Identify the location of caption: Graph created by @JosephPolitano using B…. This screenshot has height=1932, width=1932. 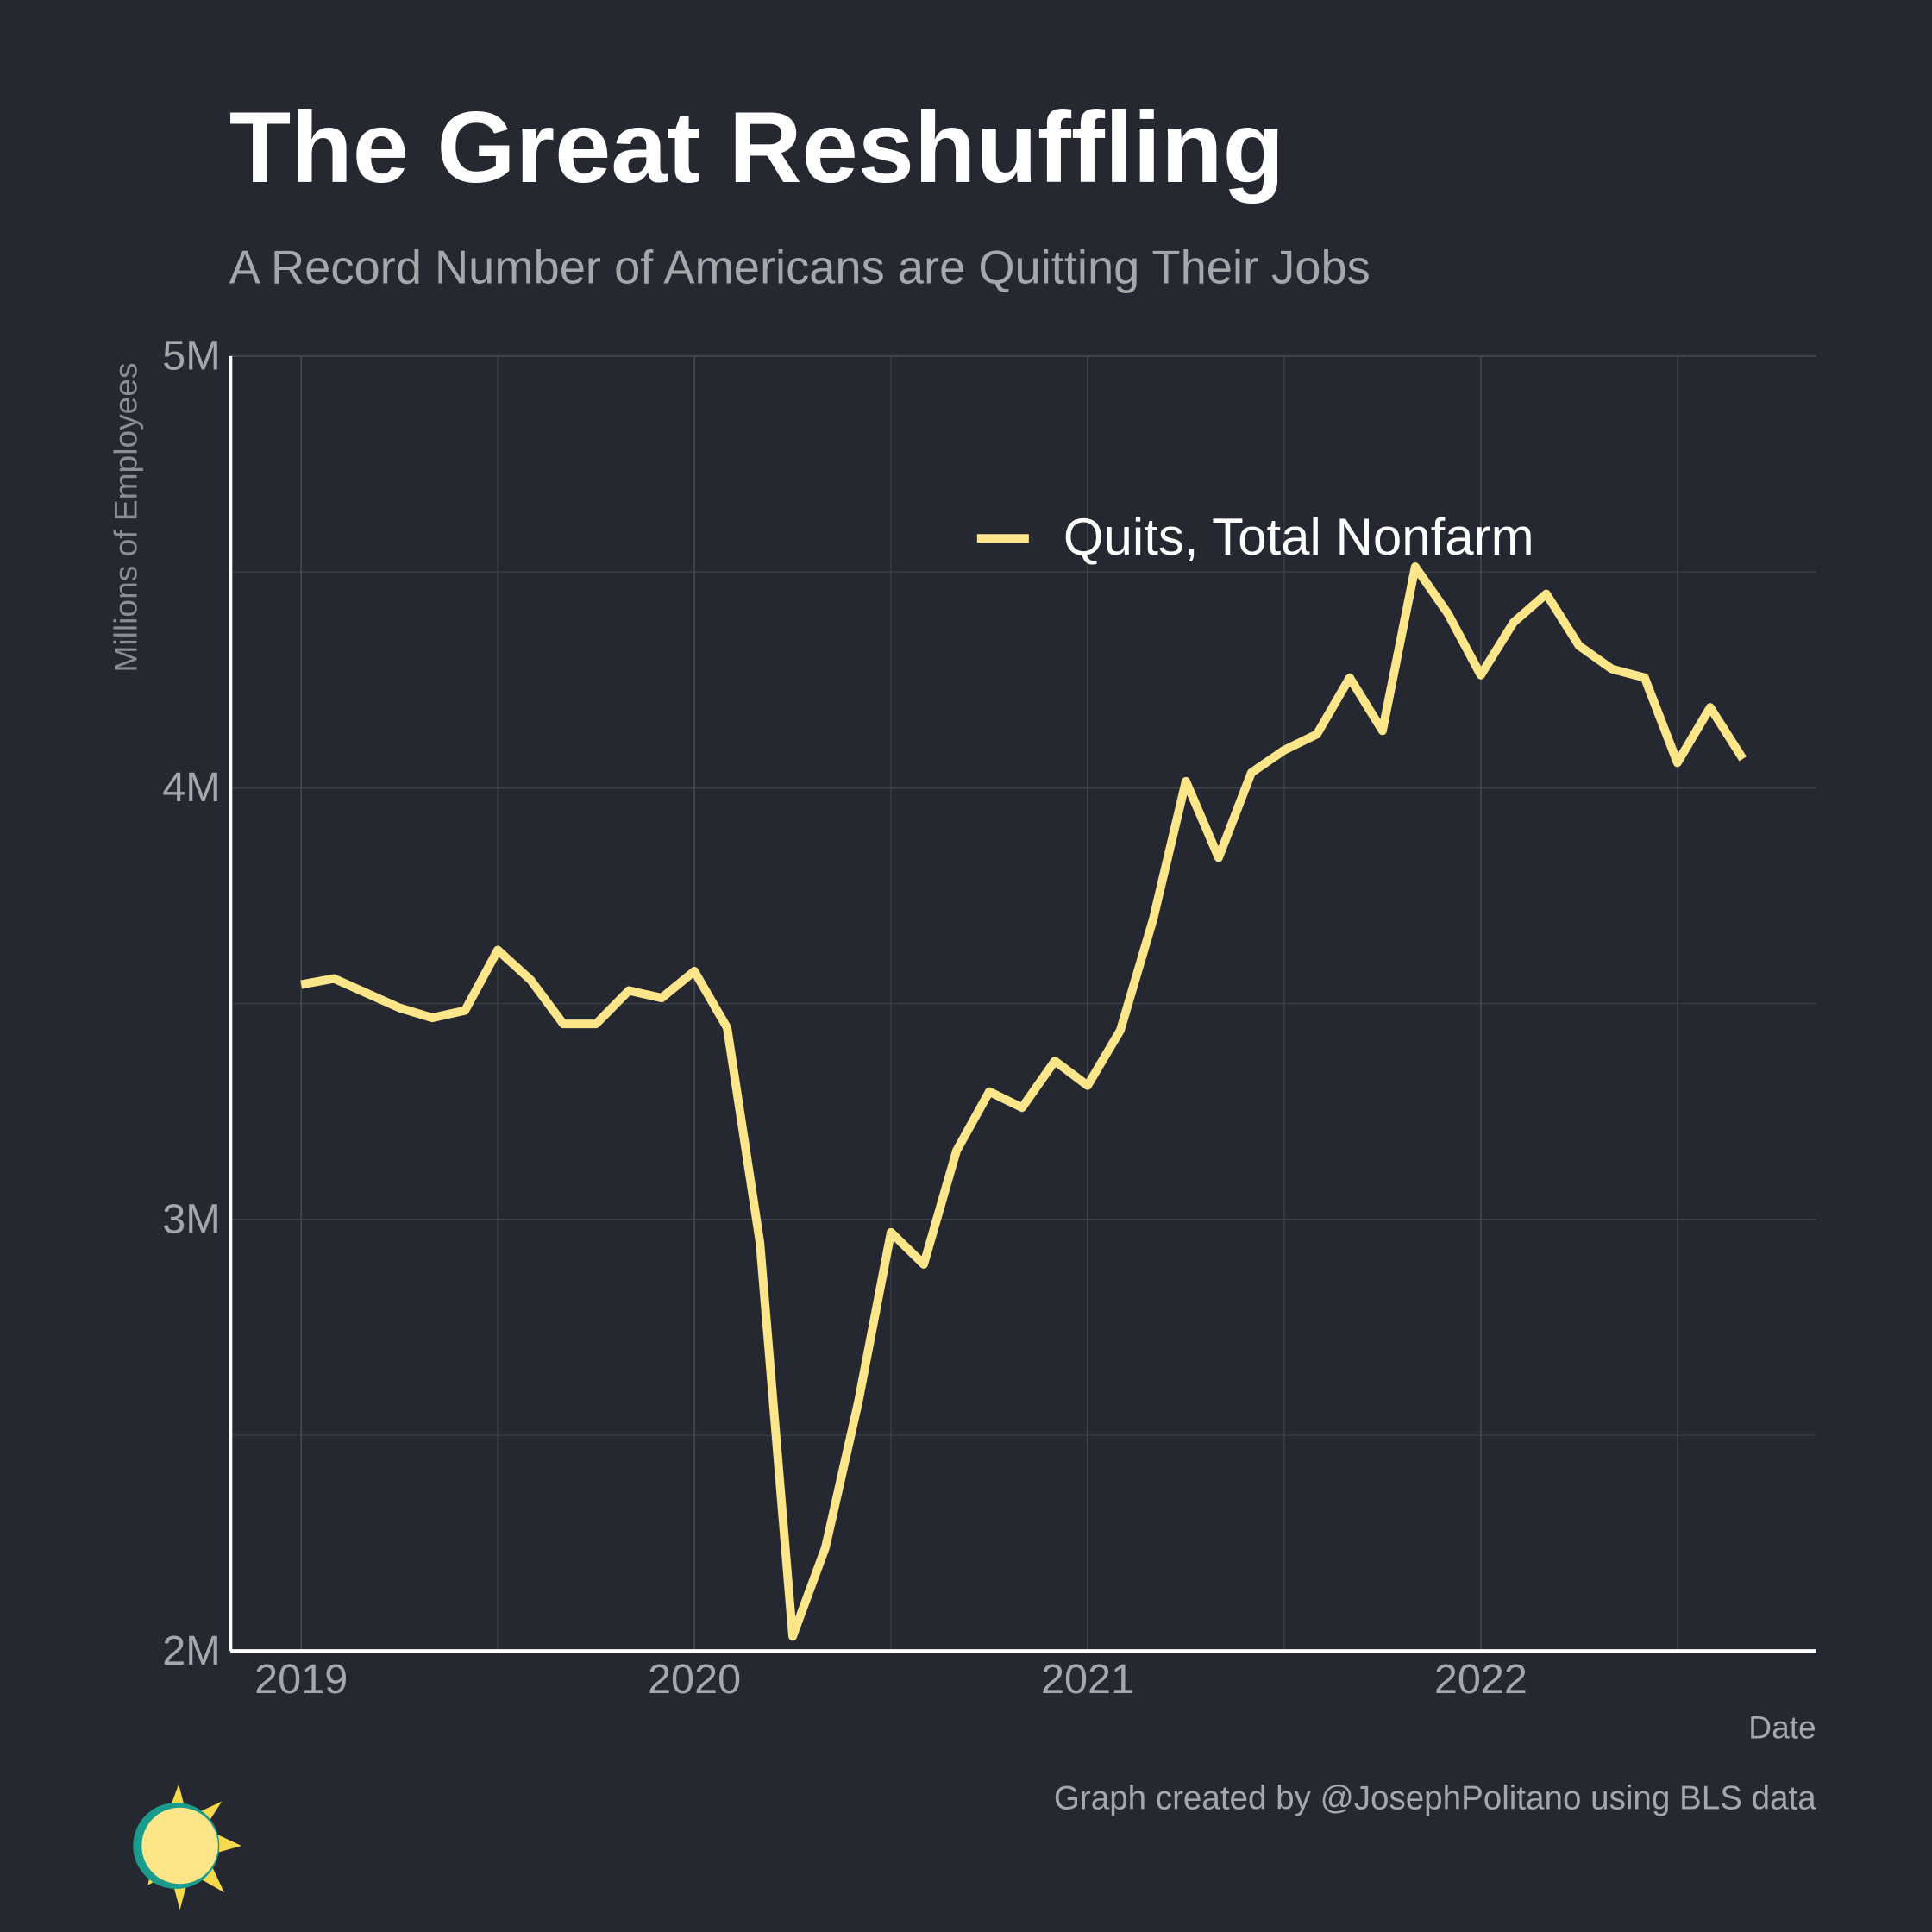
(1435, 1798).